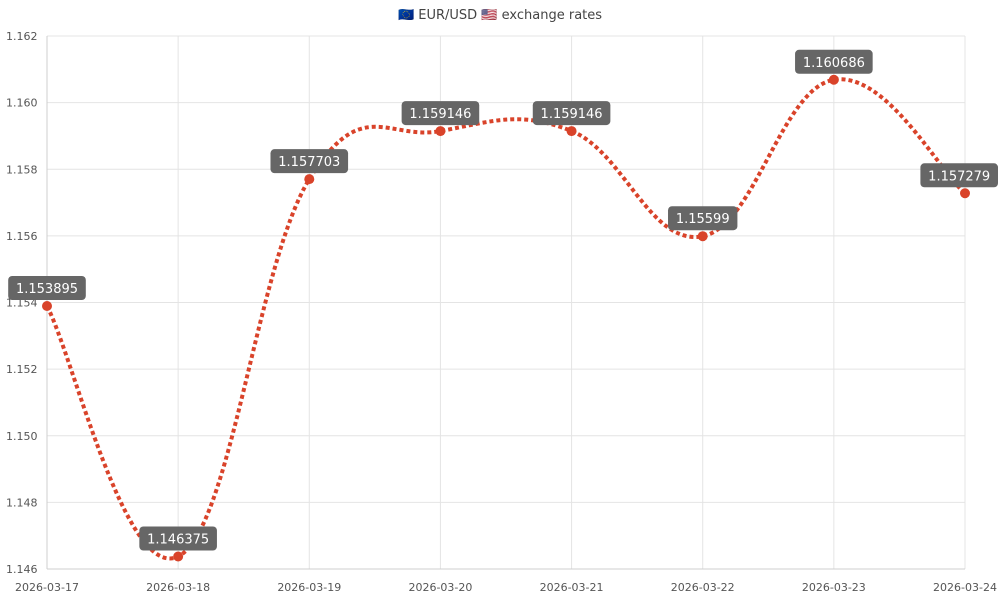 This screenshot has height=600, width=1000. I want to click on chart-title: 🇪🇺 EUR/USD 🇺🇸 exchange rates, so click(500, 15).